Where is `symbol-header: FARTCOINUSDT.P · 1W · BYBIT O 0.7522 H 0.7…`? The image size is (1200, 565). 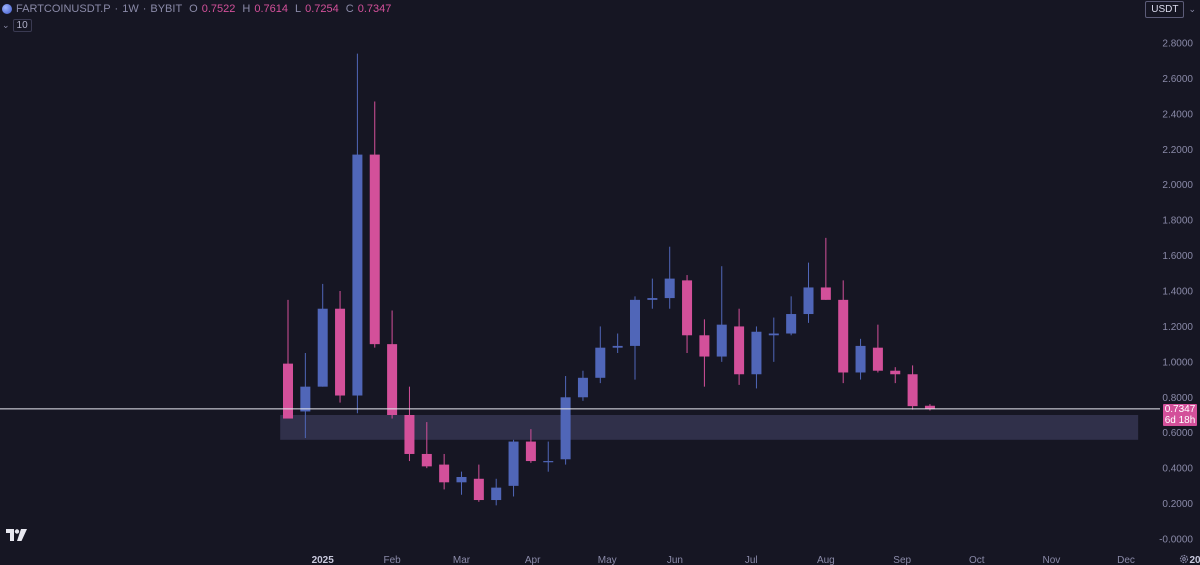 symbol-header: FARTCOINUSDT.P · 1W · BYBIT O 0.7522 H 0.7… is located at coordinates (196, 9).